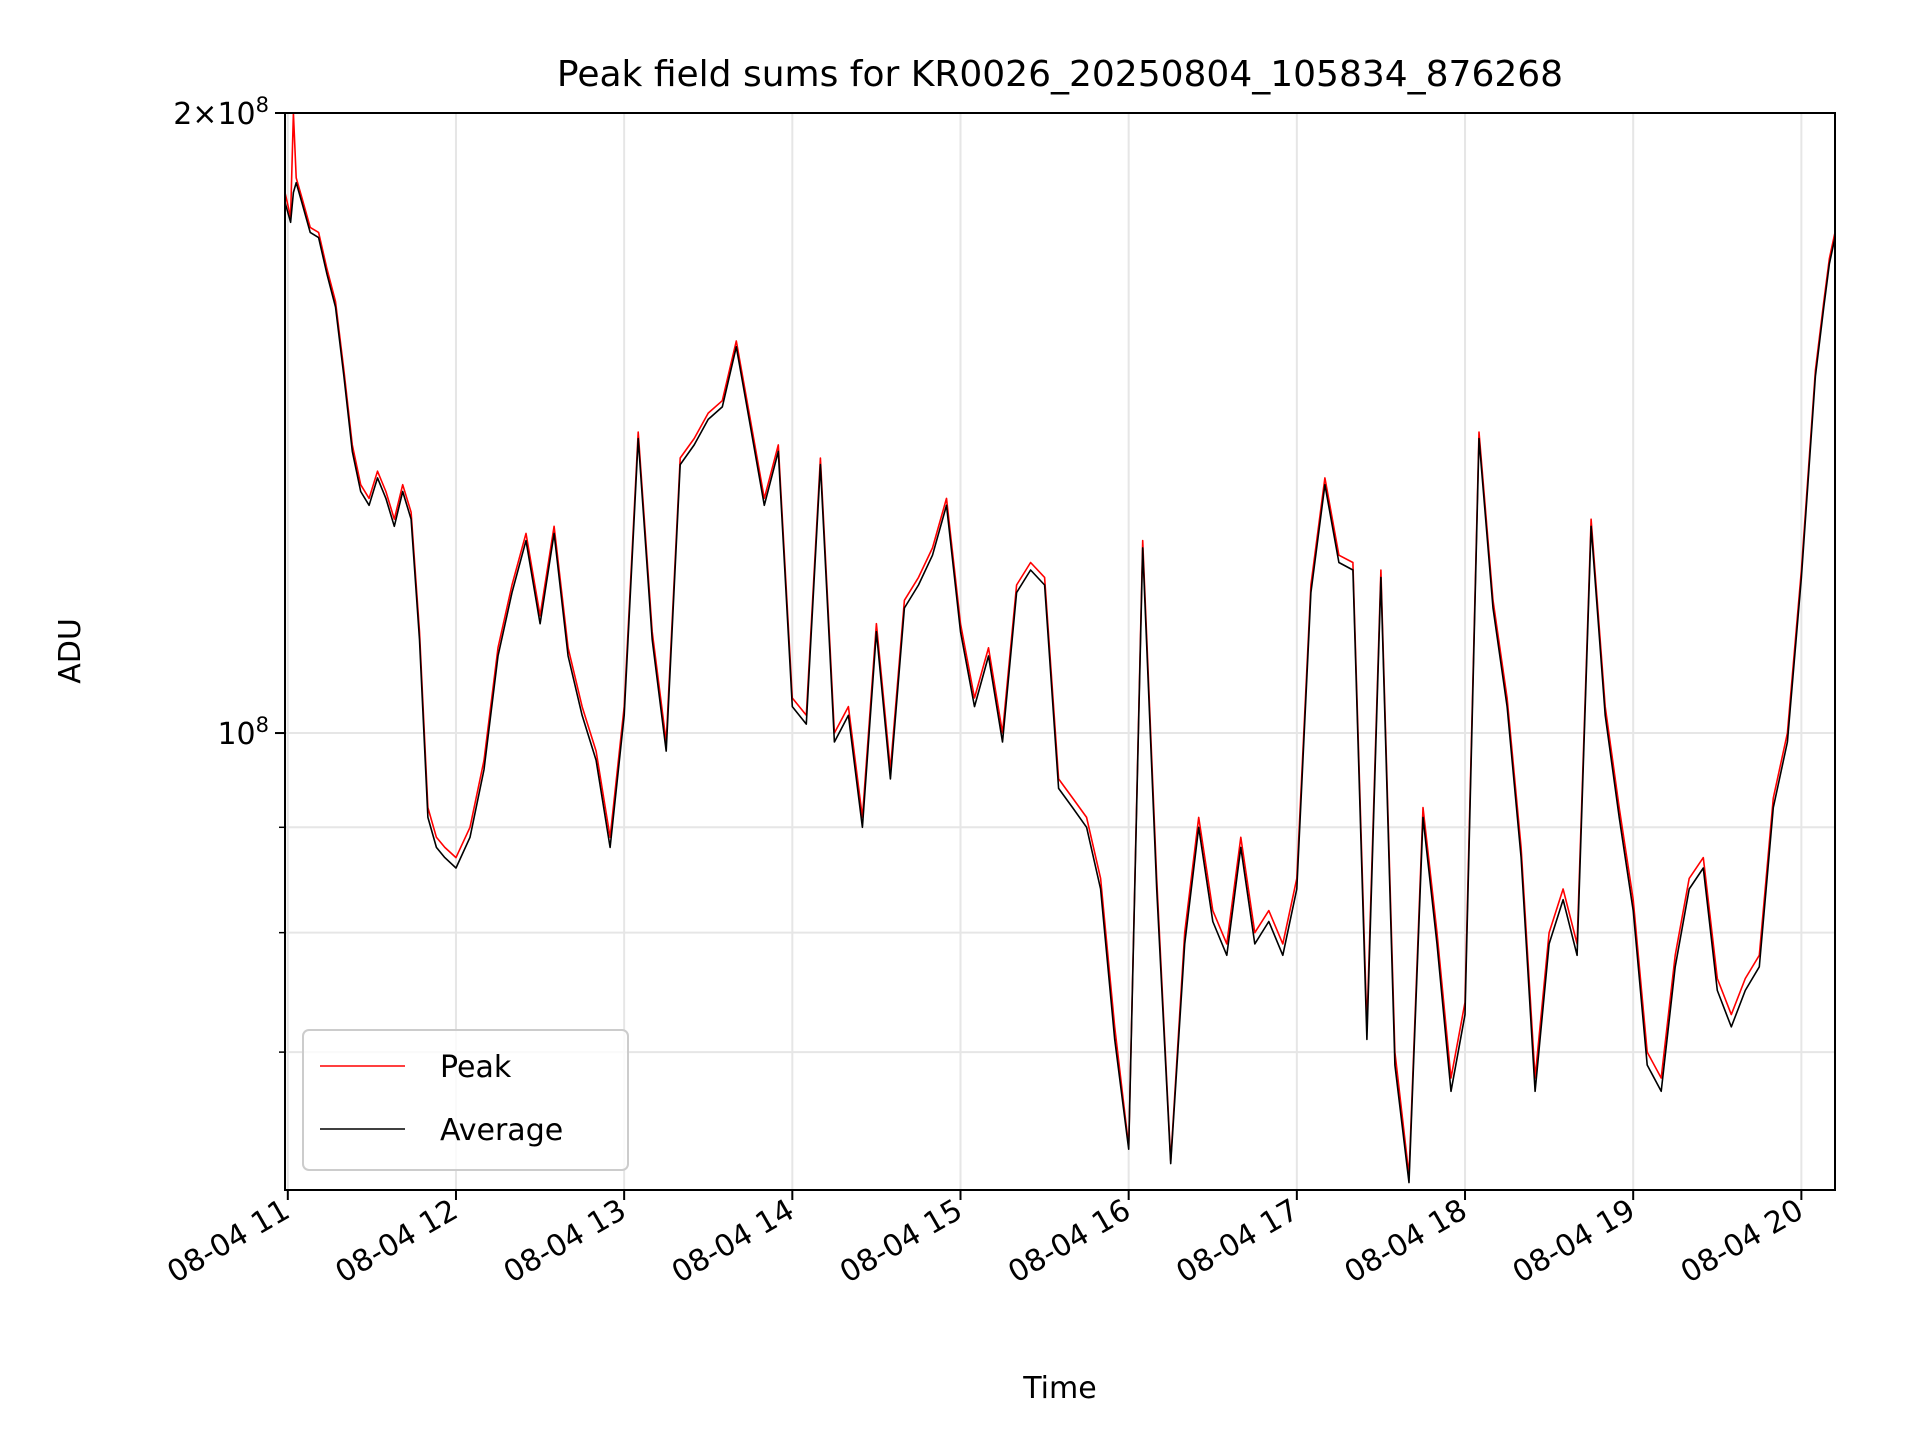  I want to click on y-tick-label: 108, so click(243, 732).